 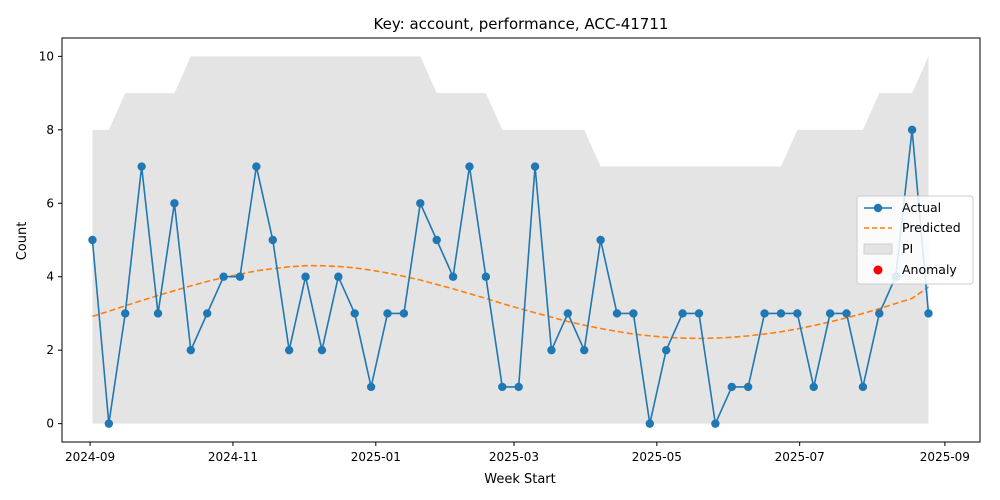 I want to click on y-tick-label: 4, so click(x=50, y=277).